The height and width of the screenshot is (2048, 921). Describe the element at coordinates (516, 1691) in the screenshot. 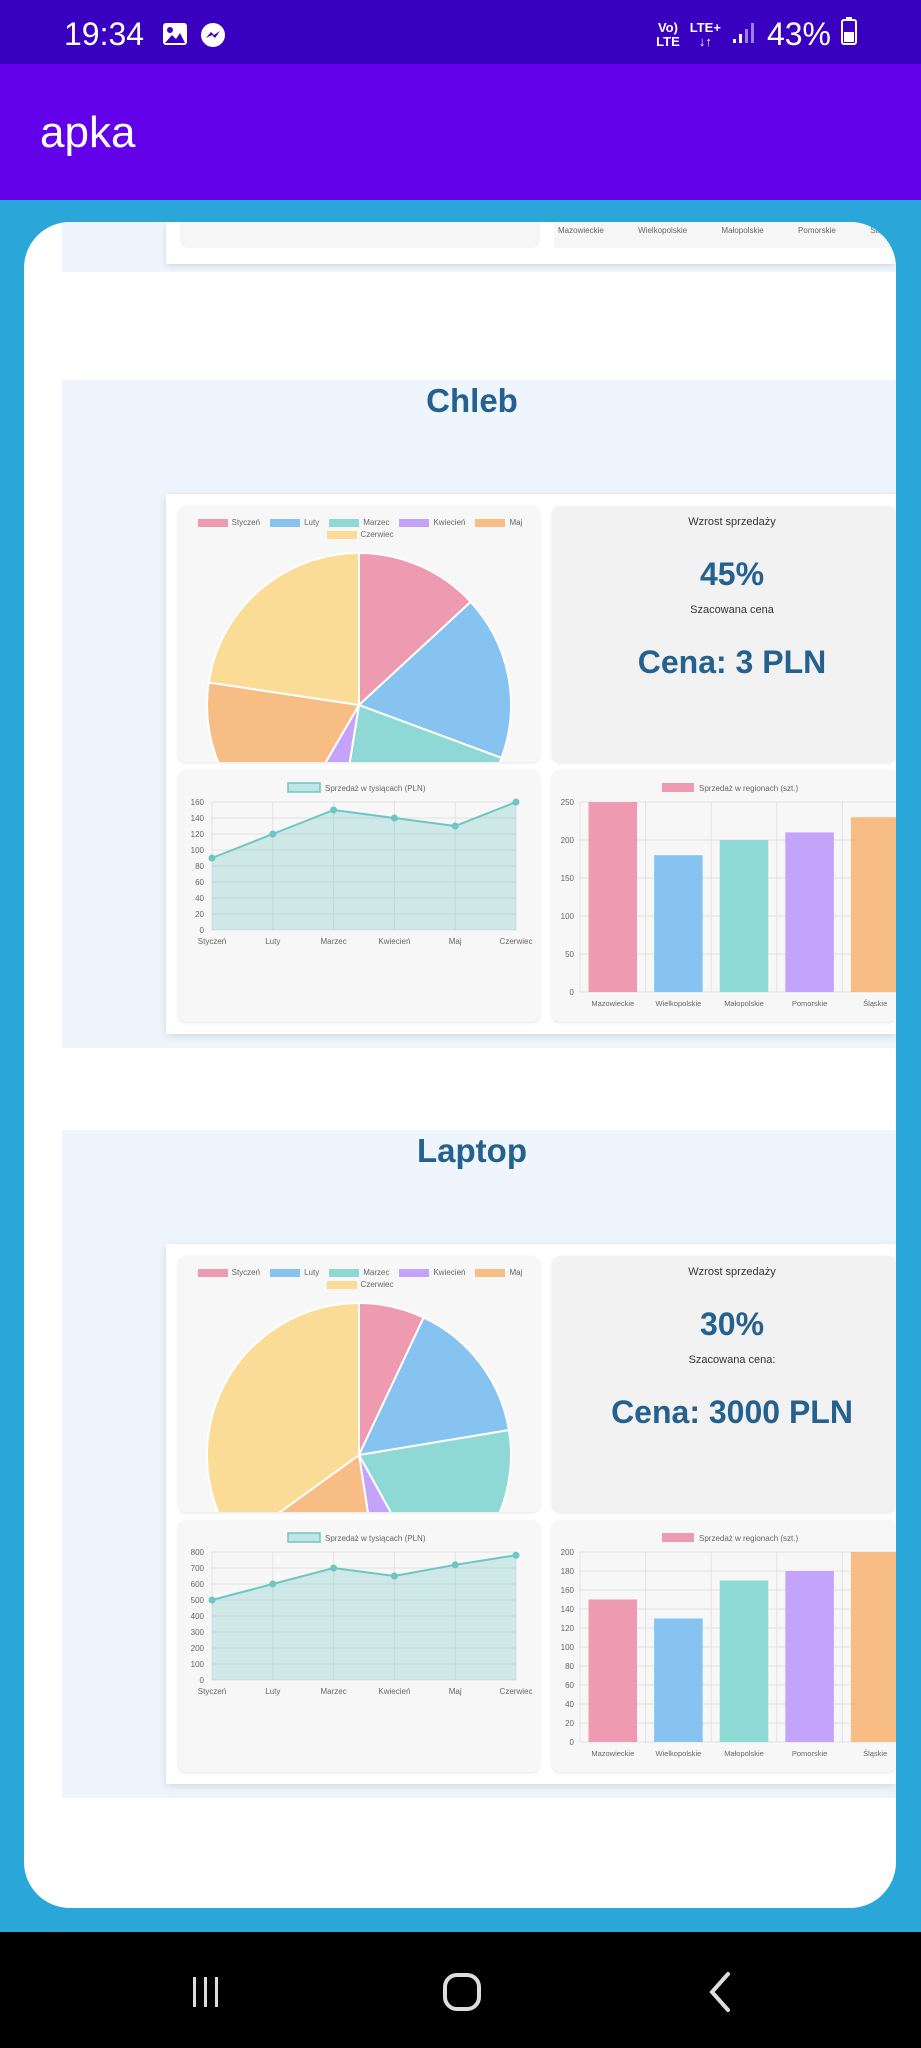

I see `x-tick-label: Czerwiec` at that location.